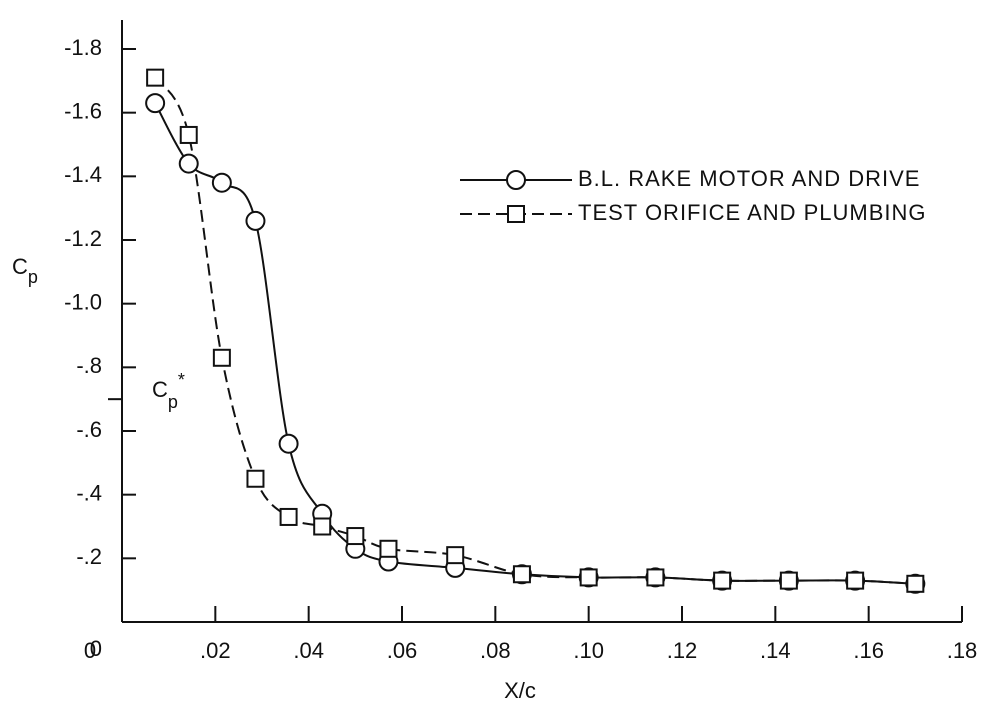  I want to click on y-tick-label: -1.8, so click(83, 47).